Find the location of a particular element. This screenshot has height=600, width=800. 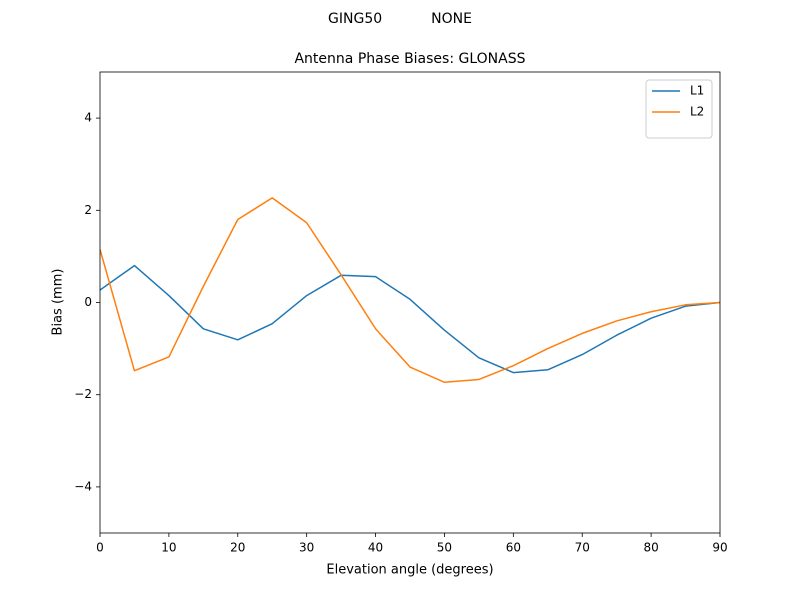

x-tick-label: 50 is located at coordinates (444, 548).